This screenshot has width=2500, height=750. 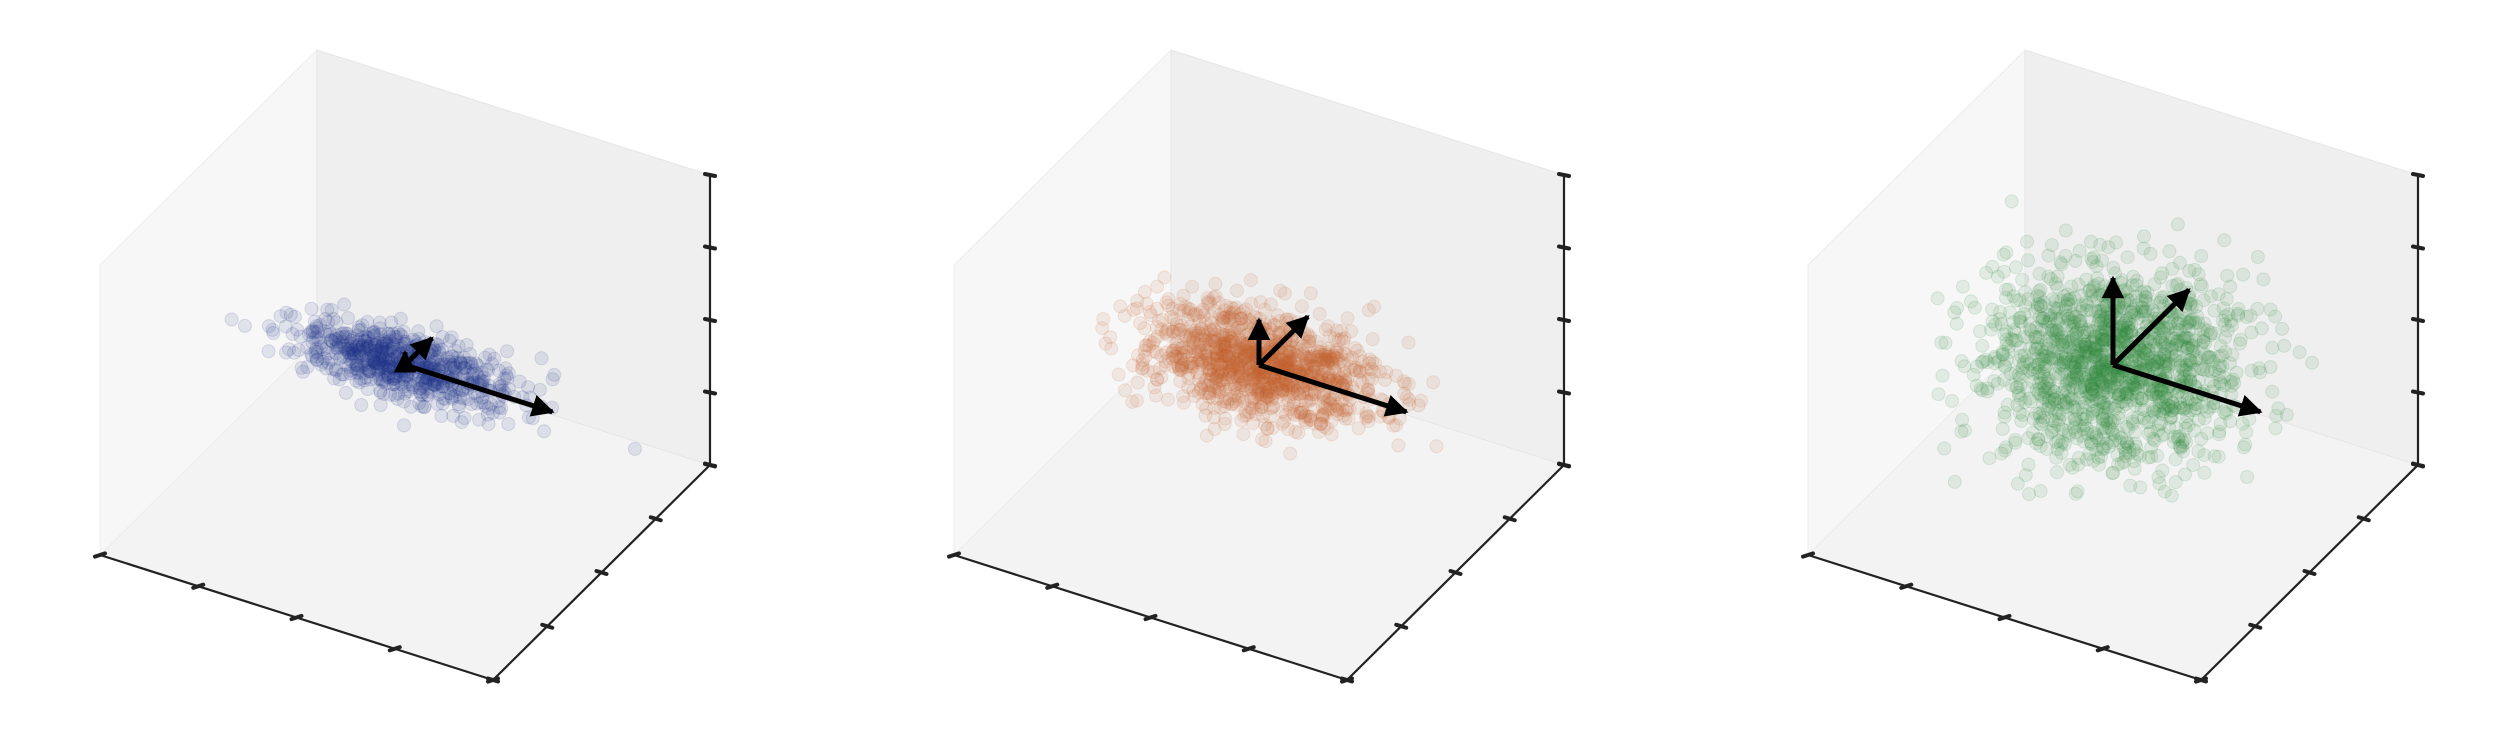 I want to click on z-tick, so click(x=710, y=392).